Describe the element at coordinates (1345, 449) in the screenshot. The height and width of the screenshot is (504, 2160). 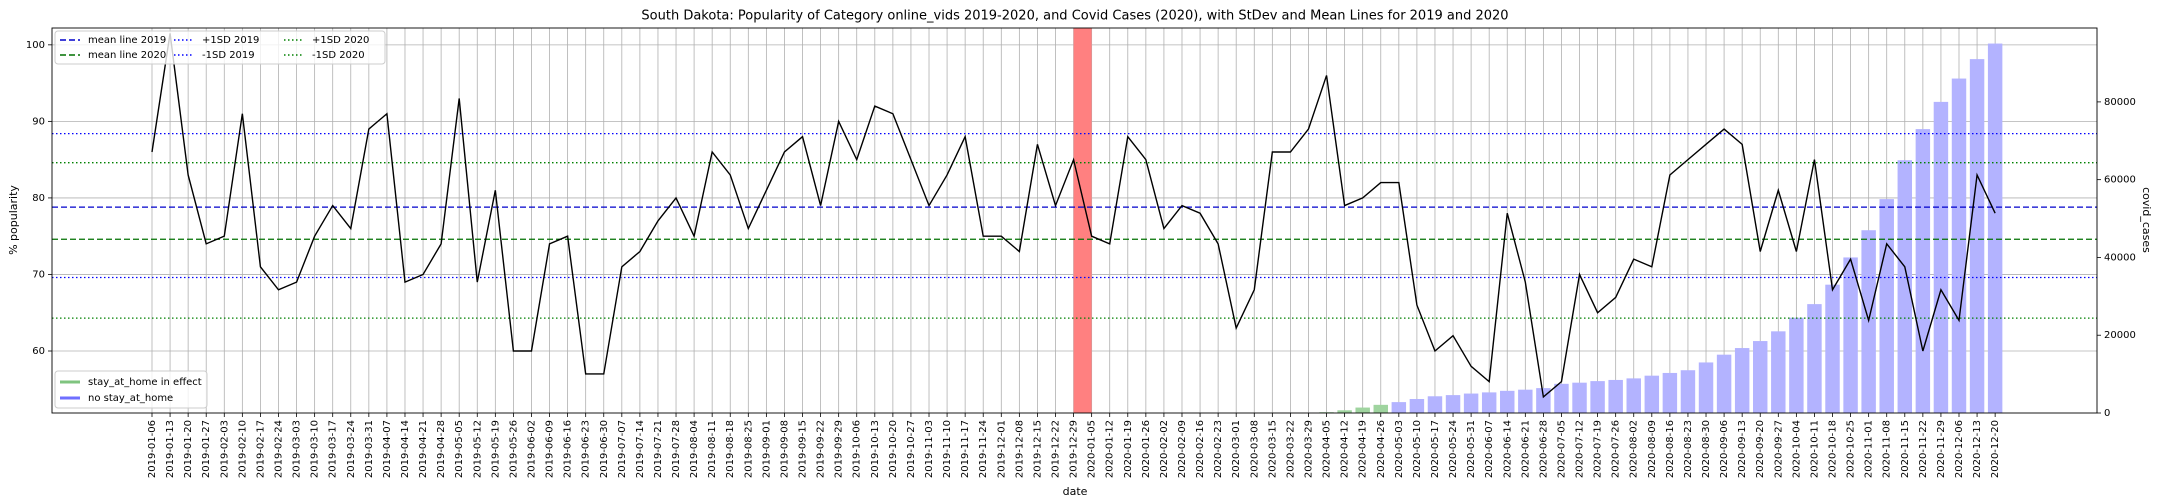
I see `x-tick-label: 2020-04-12` at that location.